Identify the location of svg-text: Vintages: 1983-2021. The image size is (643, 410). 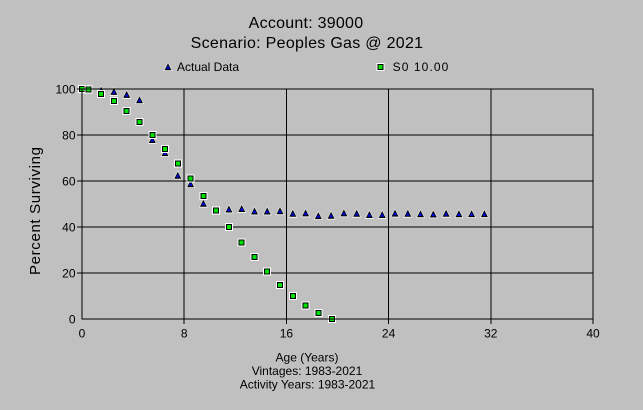
(307, 371).